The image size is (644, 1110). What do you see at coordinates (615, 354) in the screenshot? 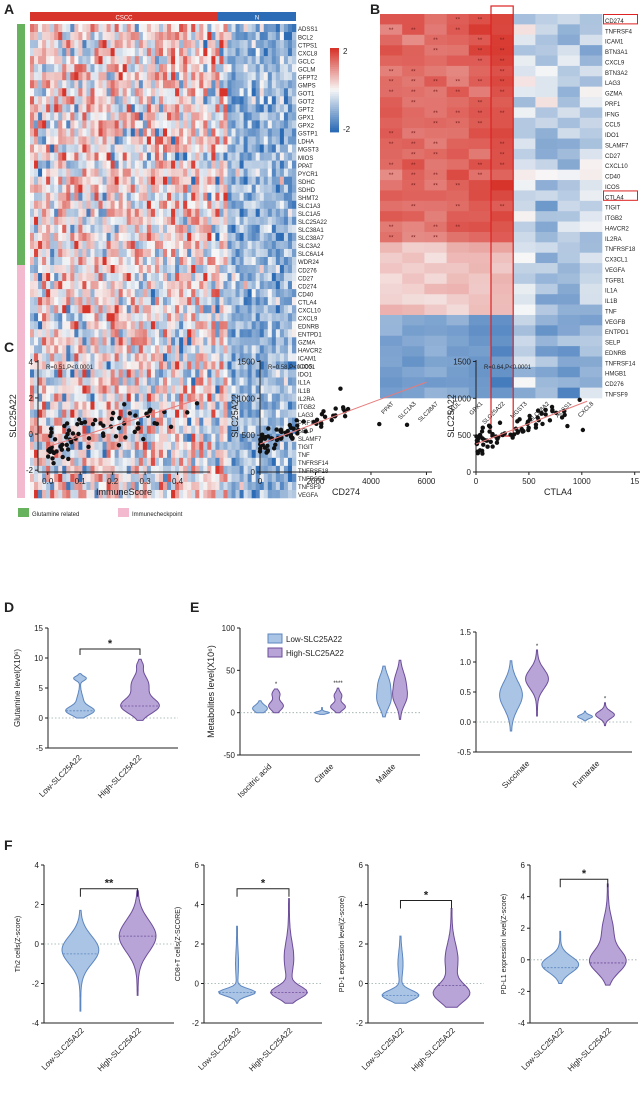
I see `heatmap-b-row-label: EDNRB` at bounding box center [615, 354].